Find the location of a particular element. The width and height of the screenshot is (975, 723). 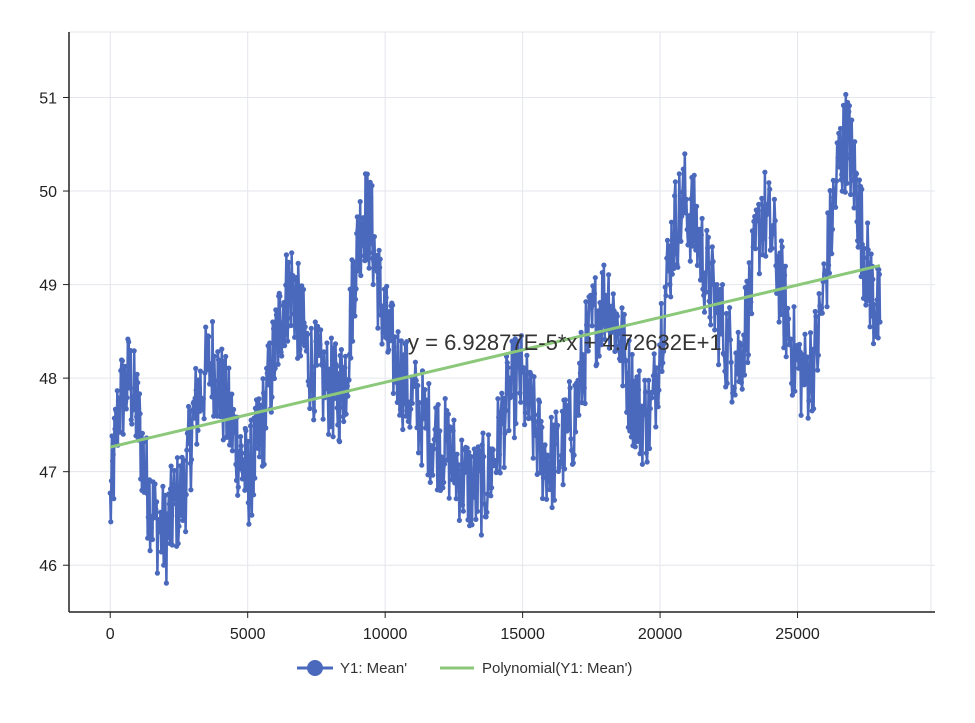

legend-item-mean: Y1: Mean' is located at coordinates (352, 668).